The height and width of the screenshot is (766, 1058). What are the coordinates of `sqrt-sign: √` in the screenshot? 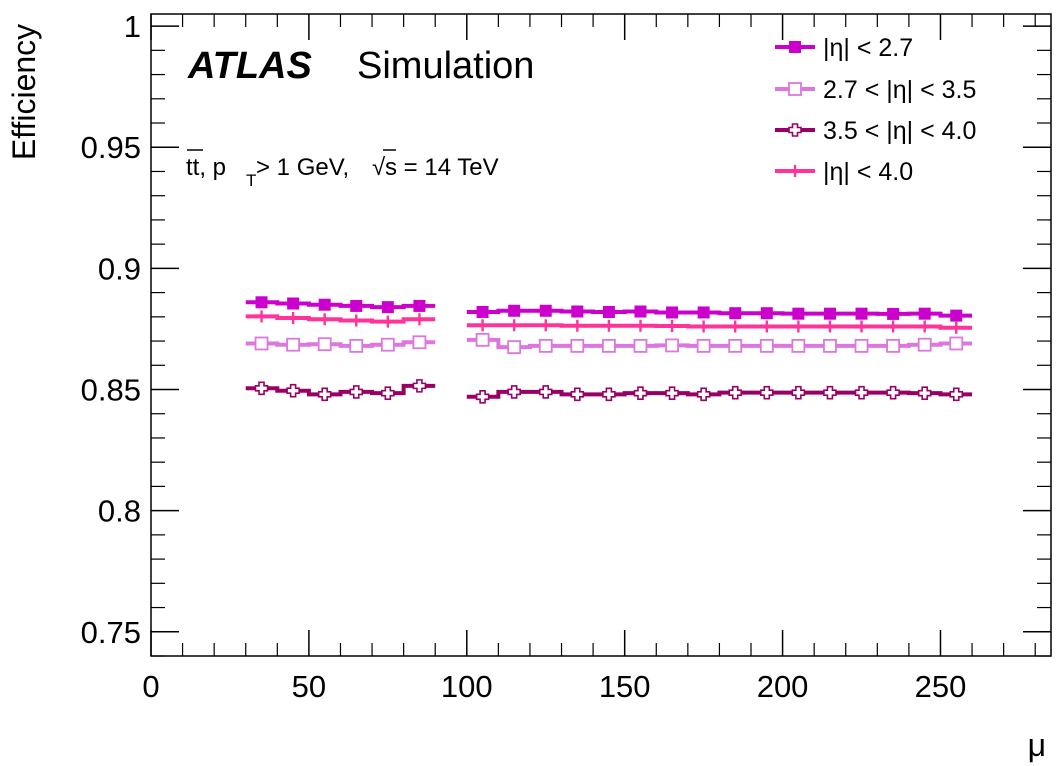 It's located at (379, 167).